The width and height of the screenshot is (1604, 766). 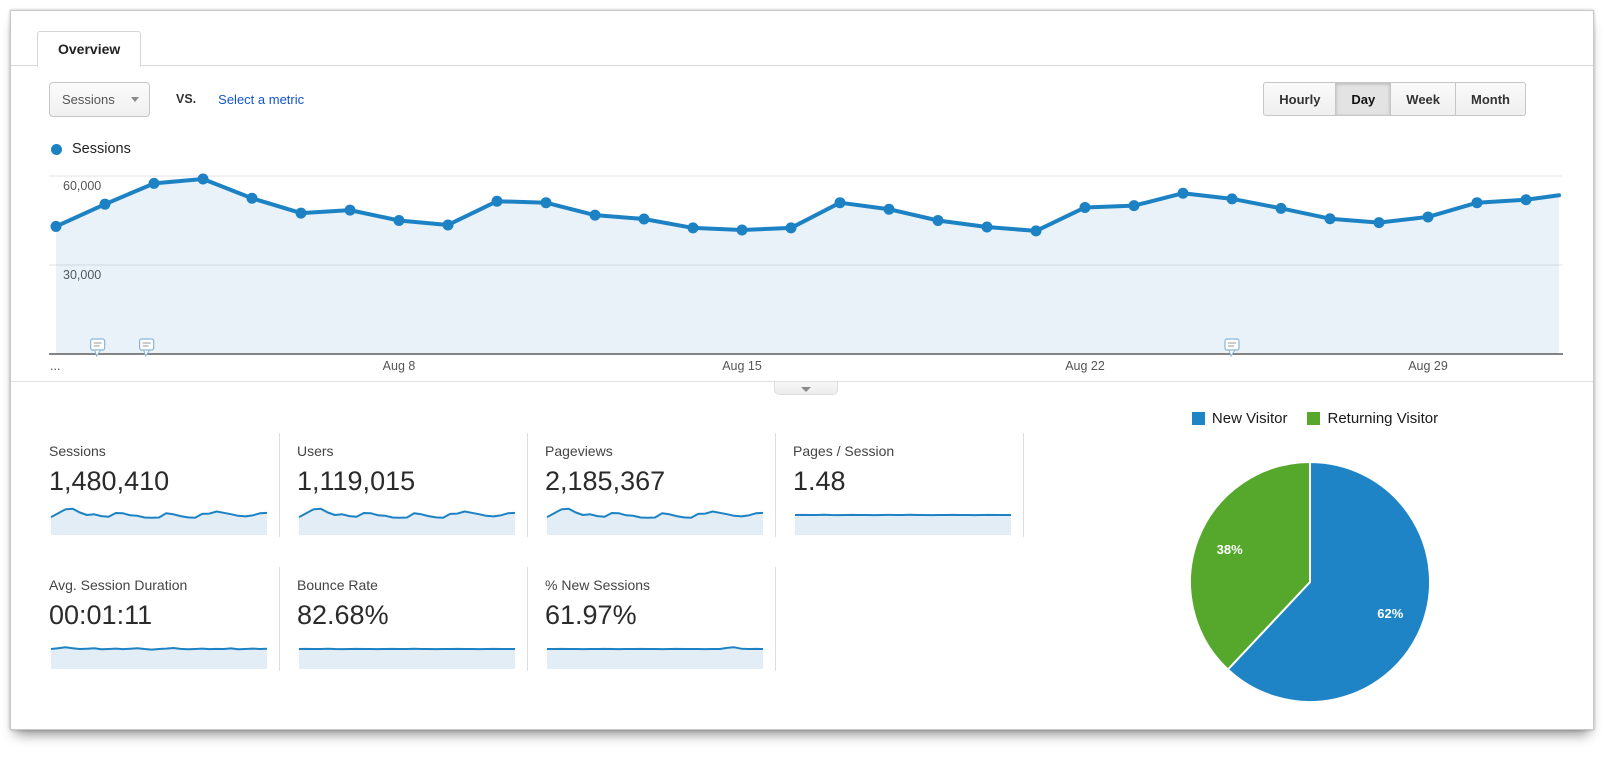 What do you see at coordinates (591, 615) in the screenshot?
I see `scorecard-value: 61.97%` at bounding box center [591, 615].